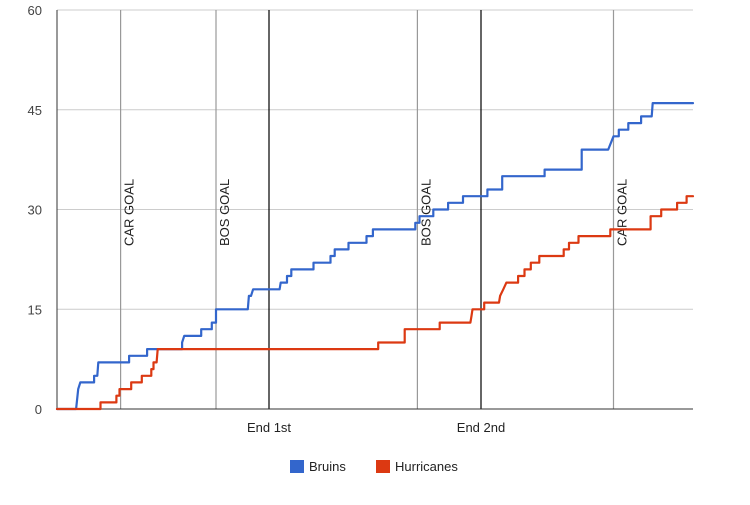 The height and width of the screenshot is (505, 750). What do you see at coordinates (35, 110) in the screenshot?
I see `y-tick-label: 45` at bounding box center [35, 110].